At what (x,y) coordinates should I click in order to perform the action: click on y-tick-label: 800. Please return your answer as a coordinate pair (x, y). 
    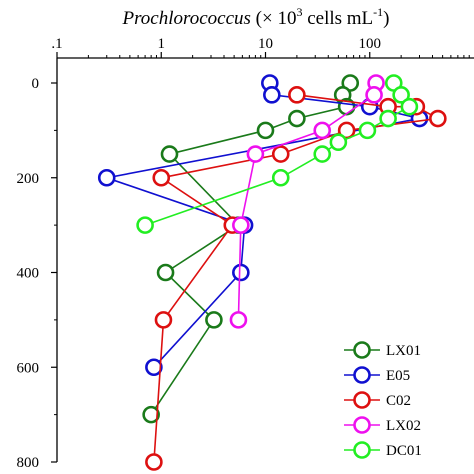
    Looking at the image, I should click on (28, 463).